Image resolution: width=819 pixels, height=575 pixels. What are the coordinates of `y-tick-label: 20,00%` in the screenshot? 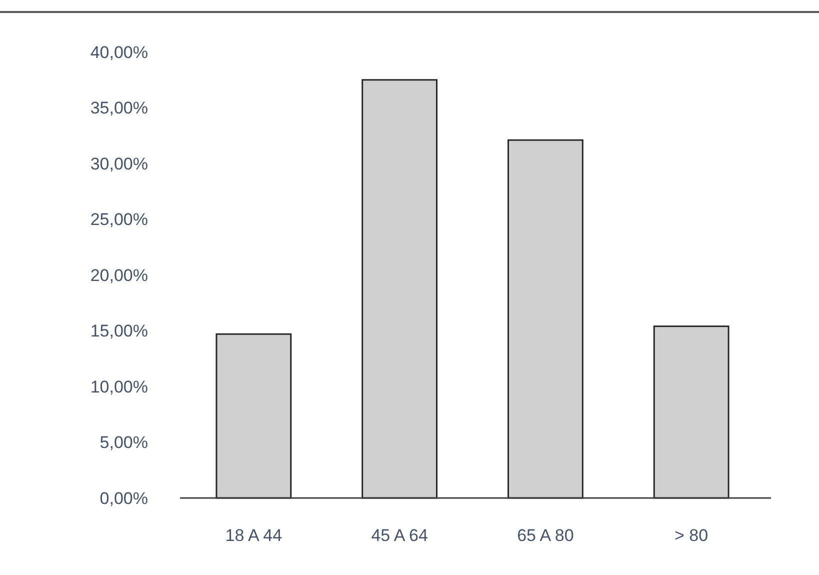 It's located at (119, 275).